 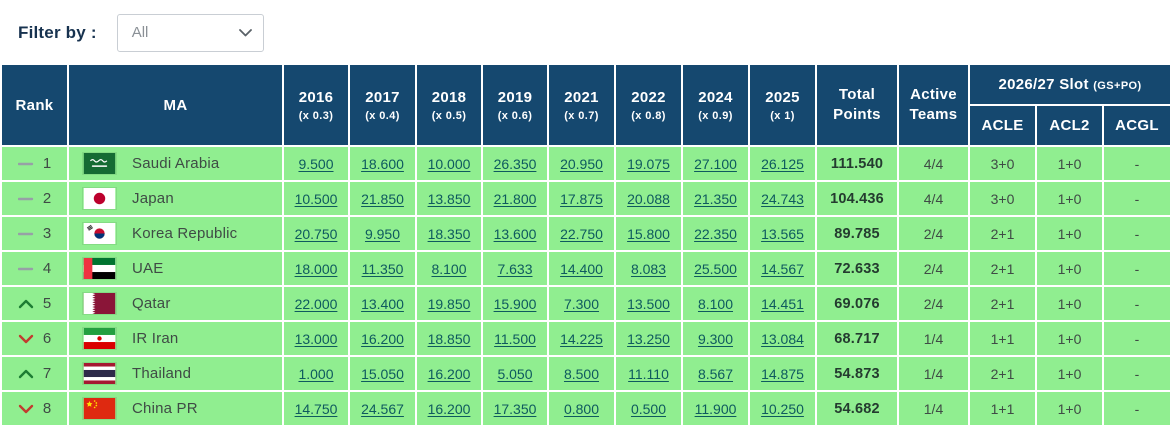 I want to click on header-year-2016: 2016 (x 0.3), so click(x=316, y=105).